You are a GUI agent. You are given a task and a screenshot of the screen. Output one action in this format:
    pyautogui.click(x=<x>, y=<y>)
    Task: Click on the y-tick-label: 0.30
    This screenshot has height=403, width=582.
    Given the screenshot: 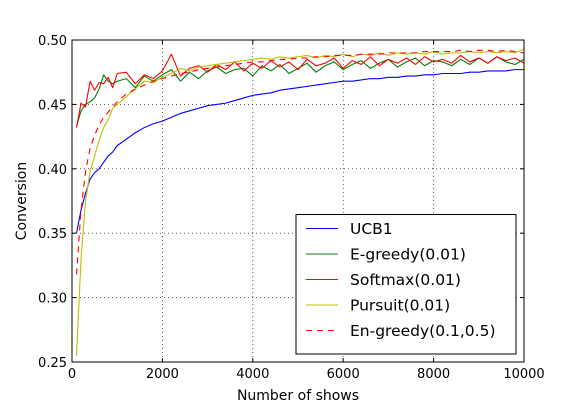 What is the action you would take?
    pyautogui.click(x=52, y=299)
    